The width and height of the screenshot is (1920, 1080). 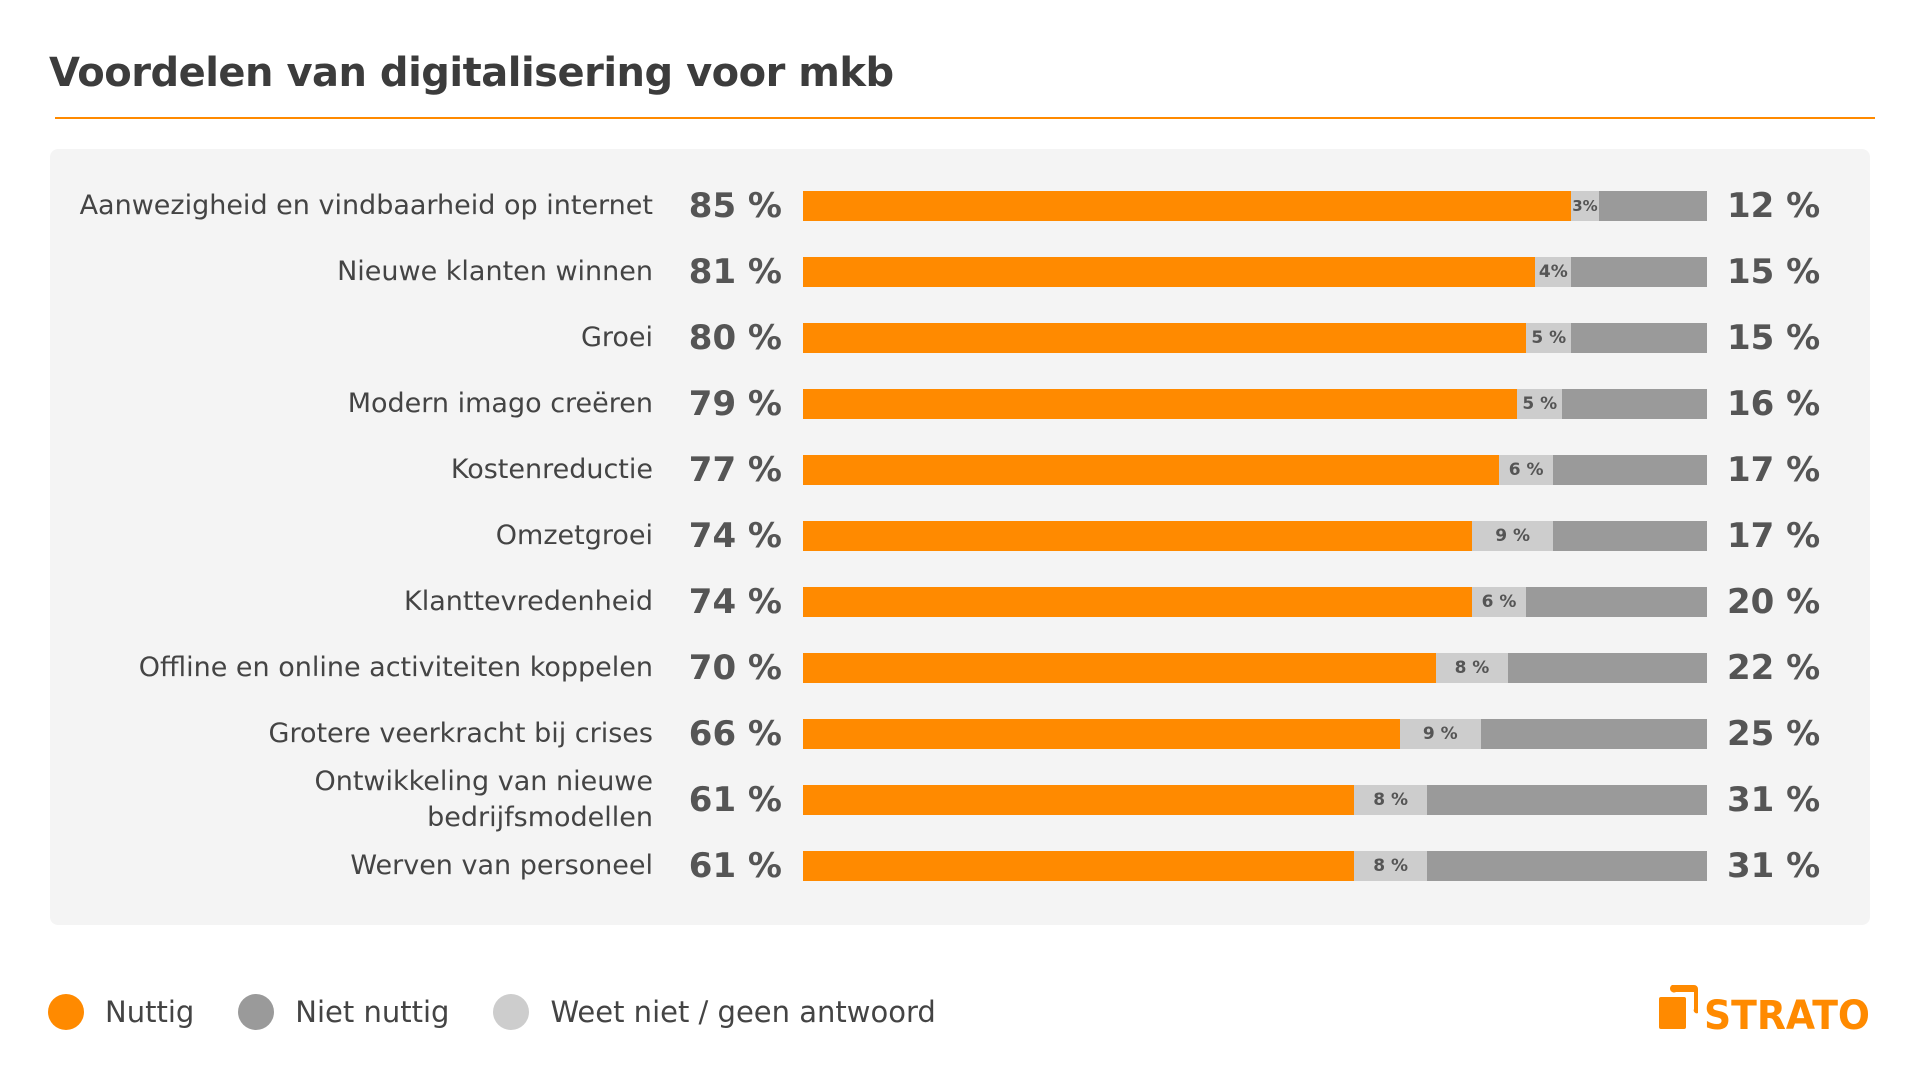 I want to click on category-label: Omzetgroei, so click(x=574, y=535).